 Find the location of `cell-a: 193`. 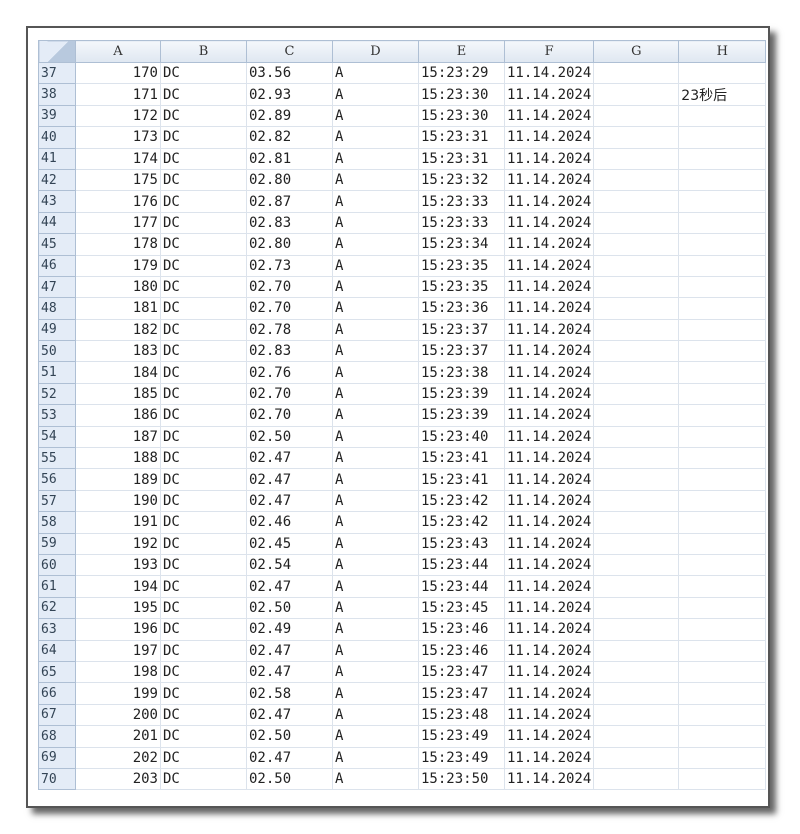

cell-a: 193 is located at coordinates (118, 565).